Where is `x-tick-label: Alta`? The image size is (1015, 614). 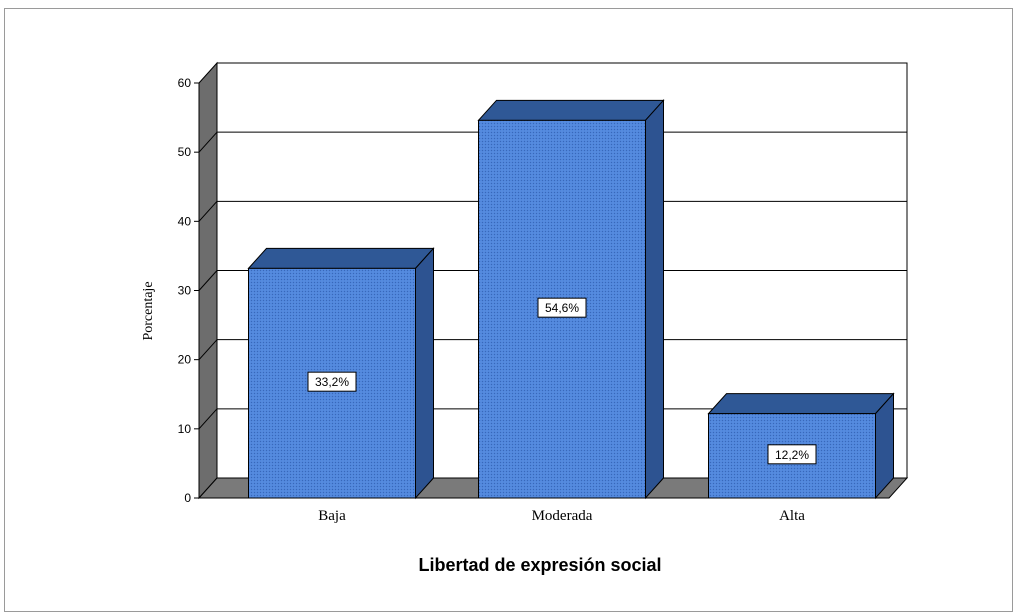
x-tick-label: Alta is located at coordinates (792, 516).